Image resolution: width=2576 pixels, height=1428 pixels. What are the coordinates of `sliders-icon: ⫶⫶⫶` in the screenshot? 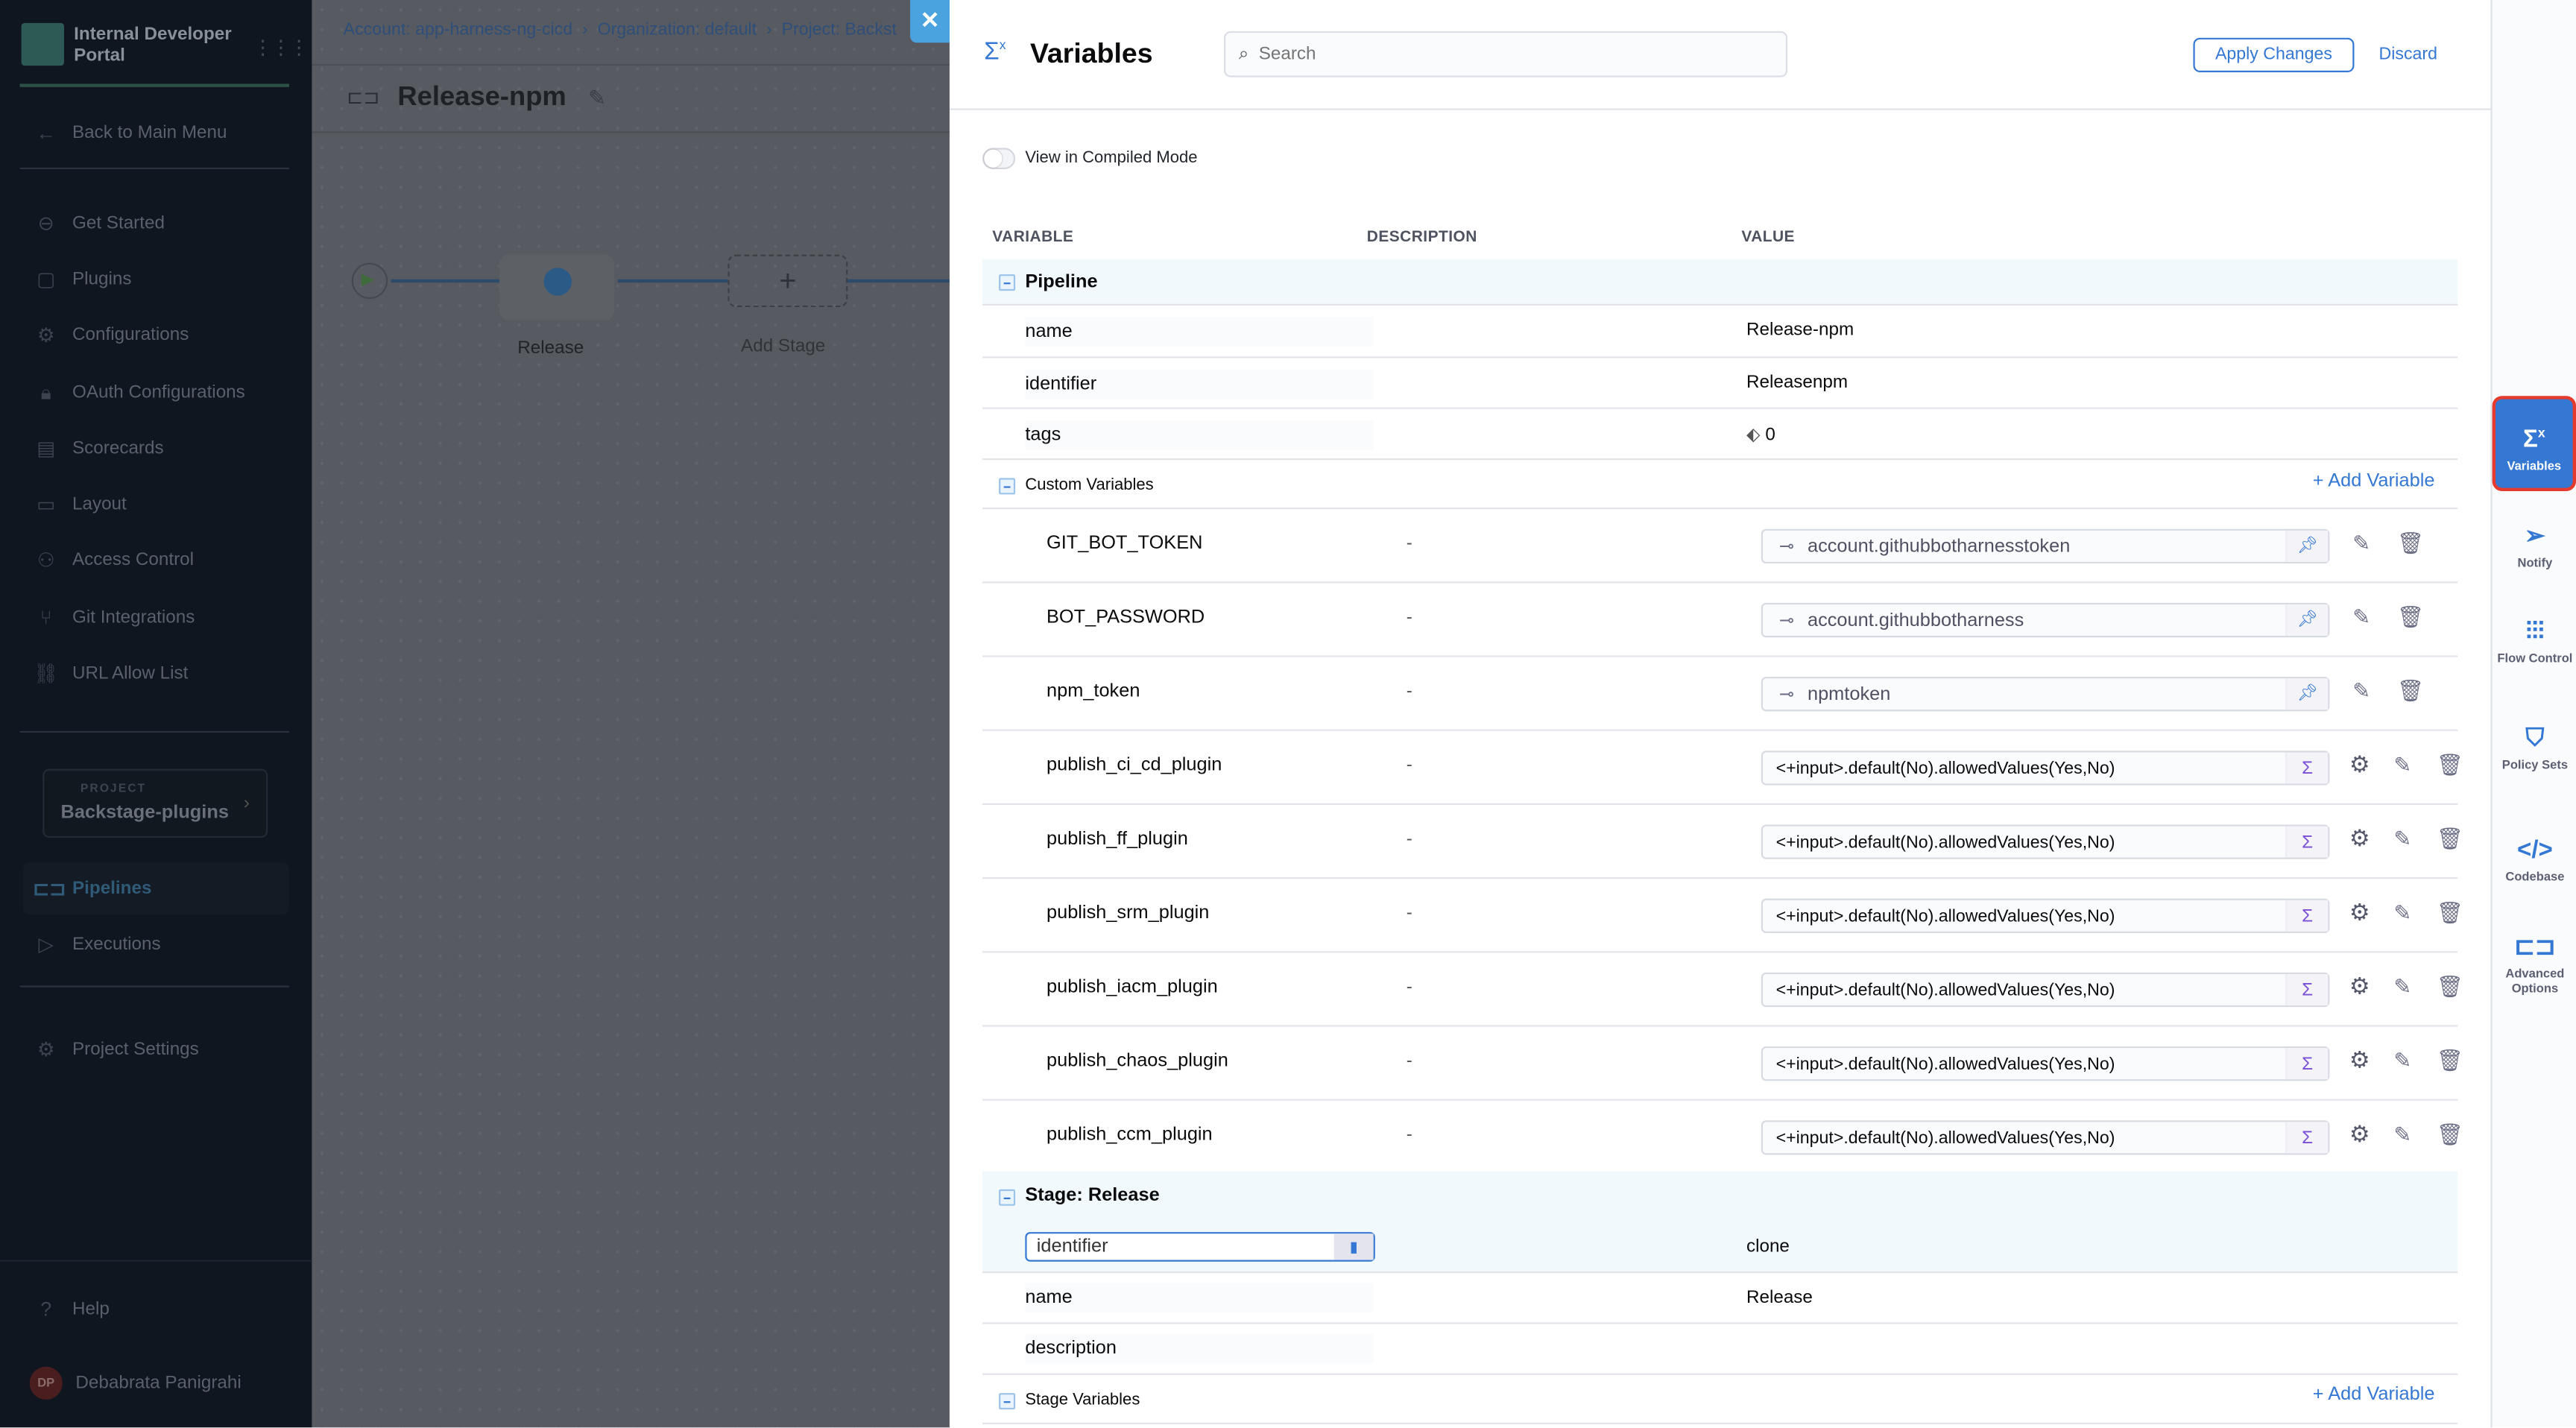 It's located at (2535, 631).